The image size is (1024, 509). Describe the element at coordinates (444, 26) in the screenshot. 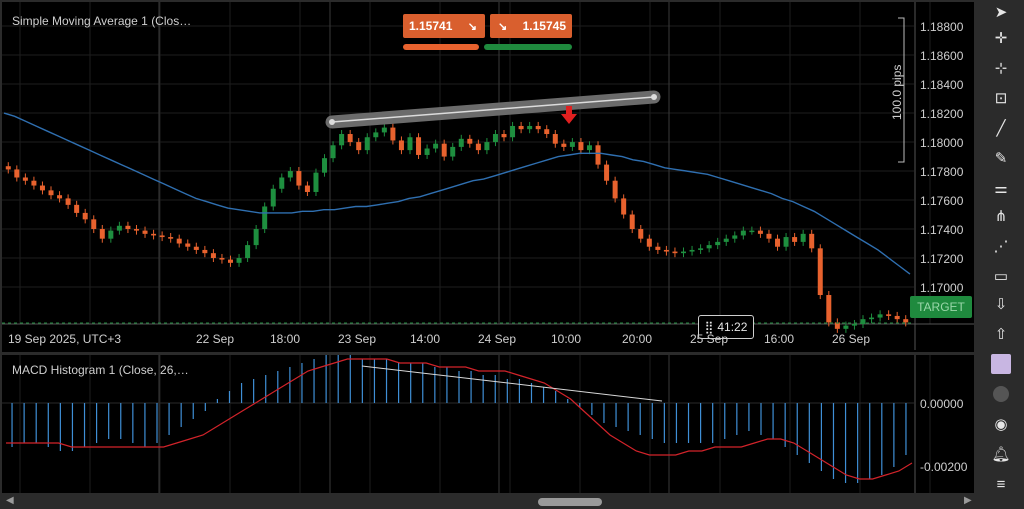

I see `sell-price-button: 1.15741 ↘` at that location.